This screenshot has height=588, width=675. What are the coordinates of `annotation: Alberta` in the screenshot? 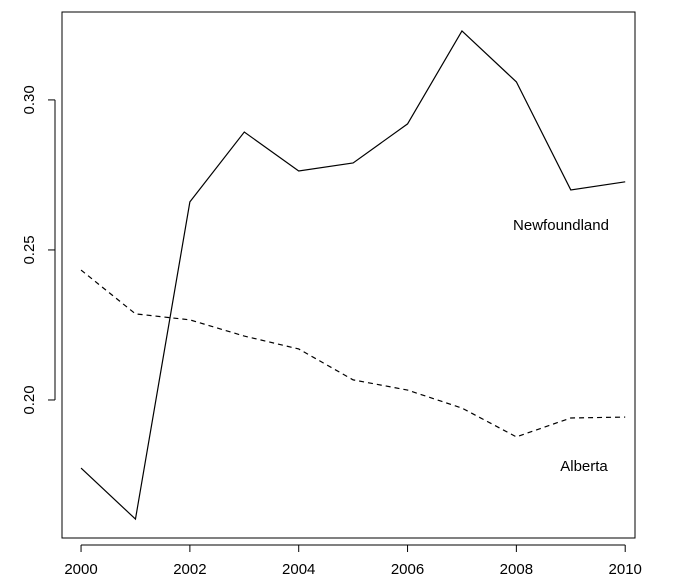 It's located at (584, 466).